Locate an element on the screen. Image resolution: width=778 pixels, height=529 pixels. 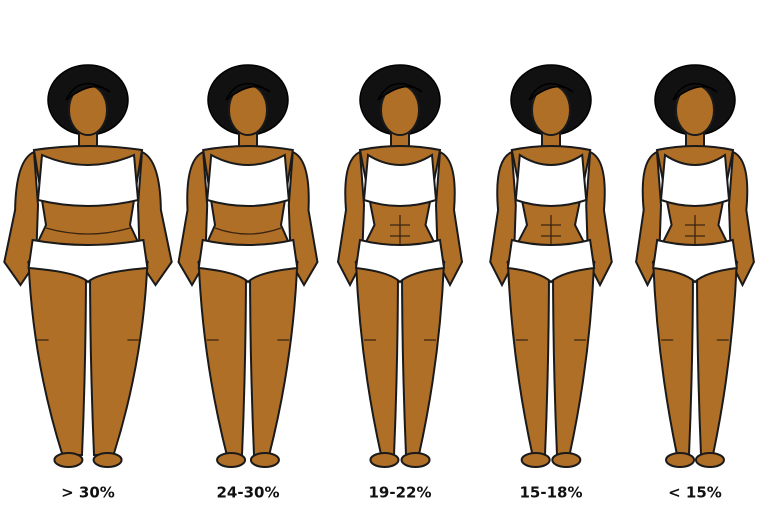
figure-label: < 15% is located at coordinates (695, 493).